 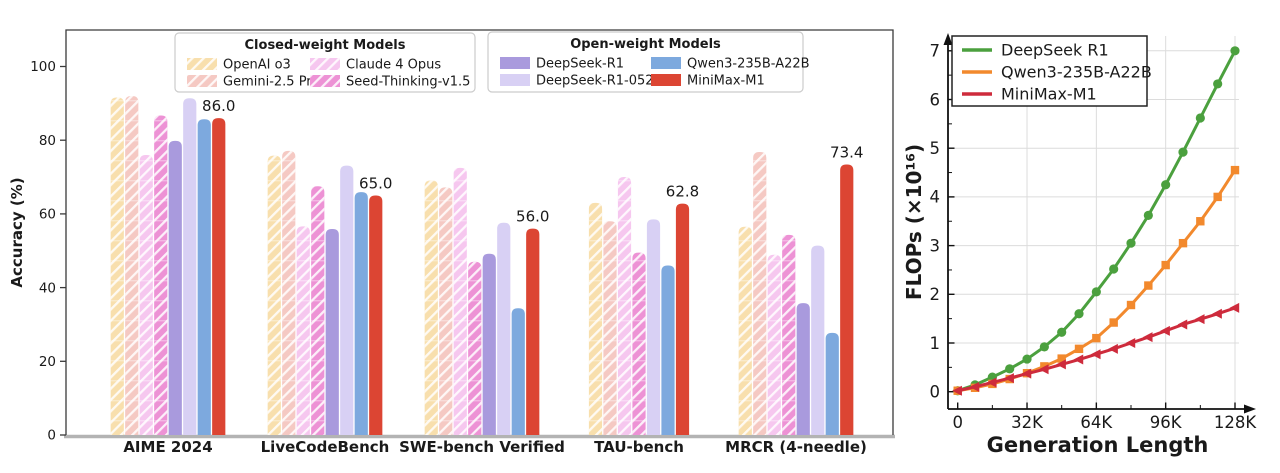 What do you see at coordinates (408, 82) in the screenshot?
I see `legend-label-seed-thinking-v1-5: Seed-Thinking-v1.5` at bounding box center [408, 82].